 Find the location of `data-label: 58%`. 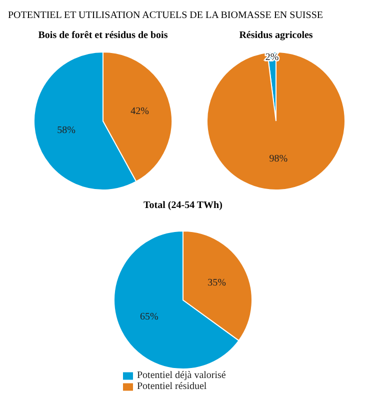

data-label: 58% is located at coordinates (66, 130).